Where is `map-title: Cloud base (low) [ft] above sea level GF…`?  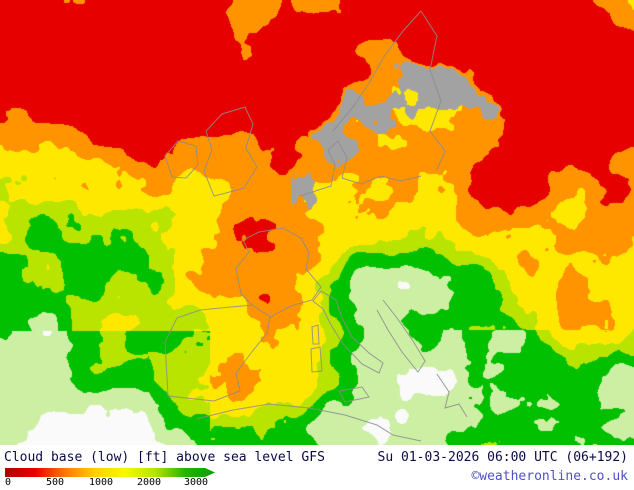
map-title: Cloud base (low) [ft] above sea level GF… is located at coordinates (164, 457).